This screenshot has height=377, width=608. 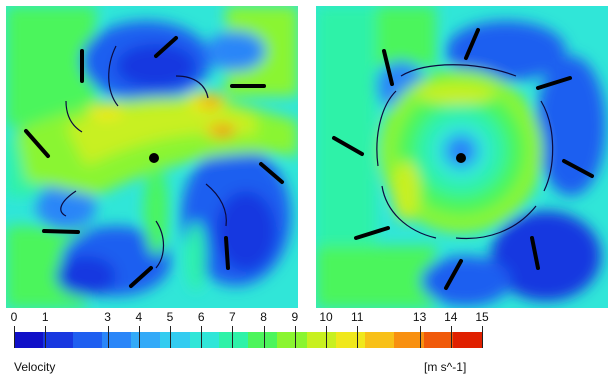 I want to click on colorbar-tick-label: 15, so click(x=482, y=317).